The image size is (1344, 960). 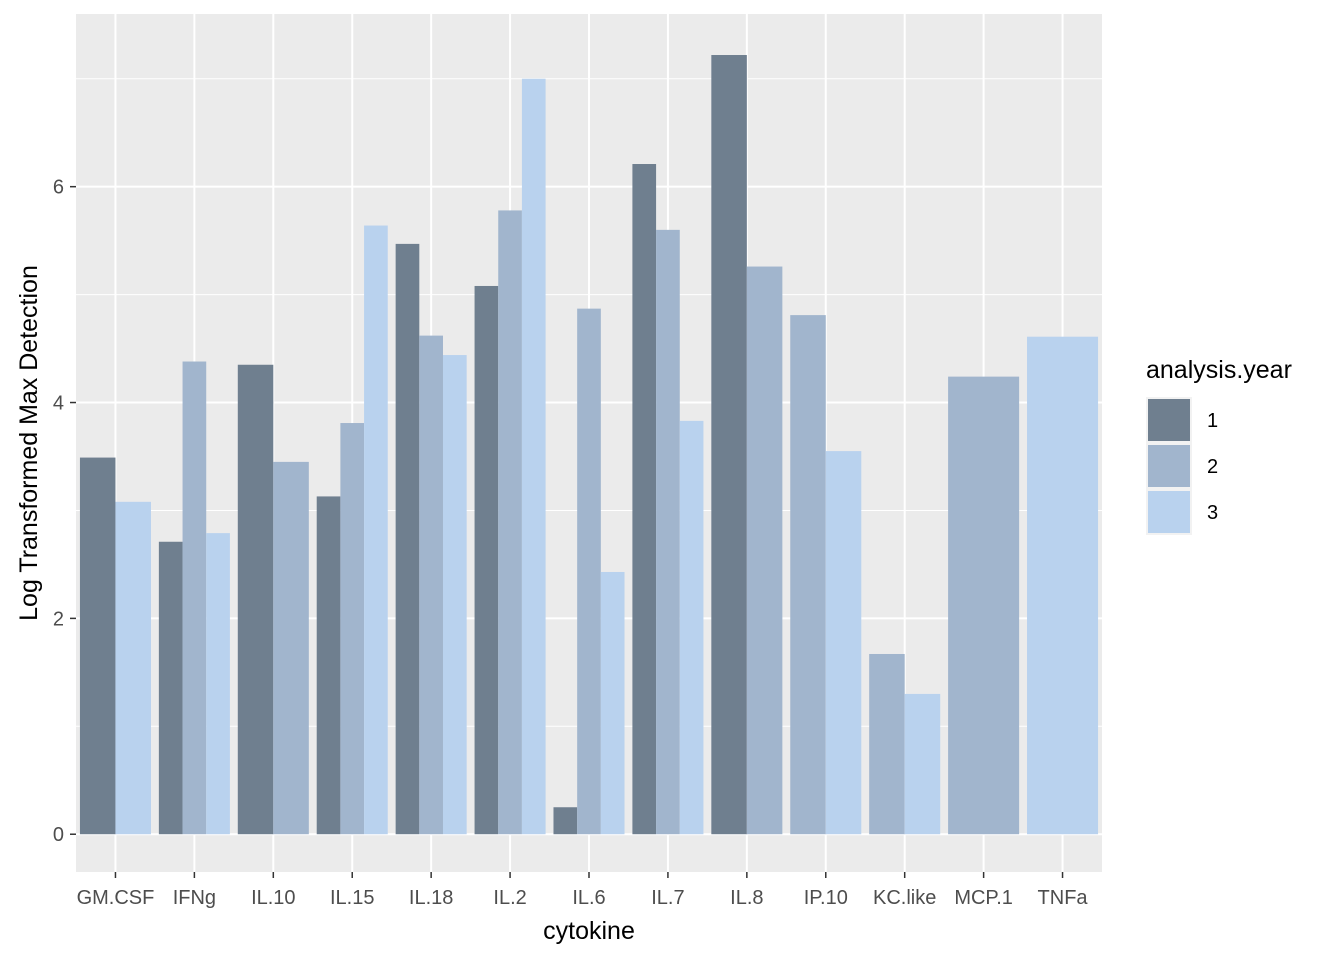 What do you see at coordinates (328, 665) in the screenshot?
I see `bar-IL.15-year-1` at bounding box center [328, 665].